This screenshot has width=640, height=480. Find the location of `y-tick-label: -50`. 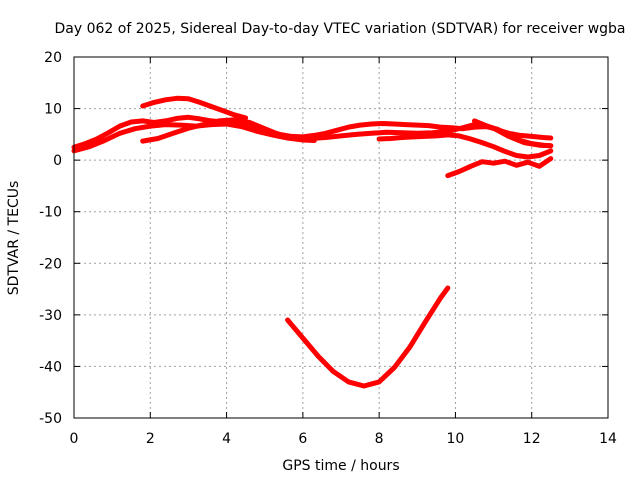

y-tick-label: -50 is located at coordinates (50, 419).